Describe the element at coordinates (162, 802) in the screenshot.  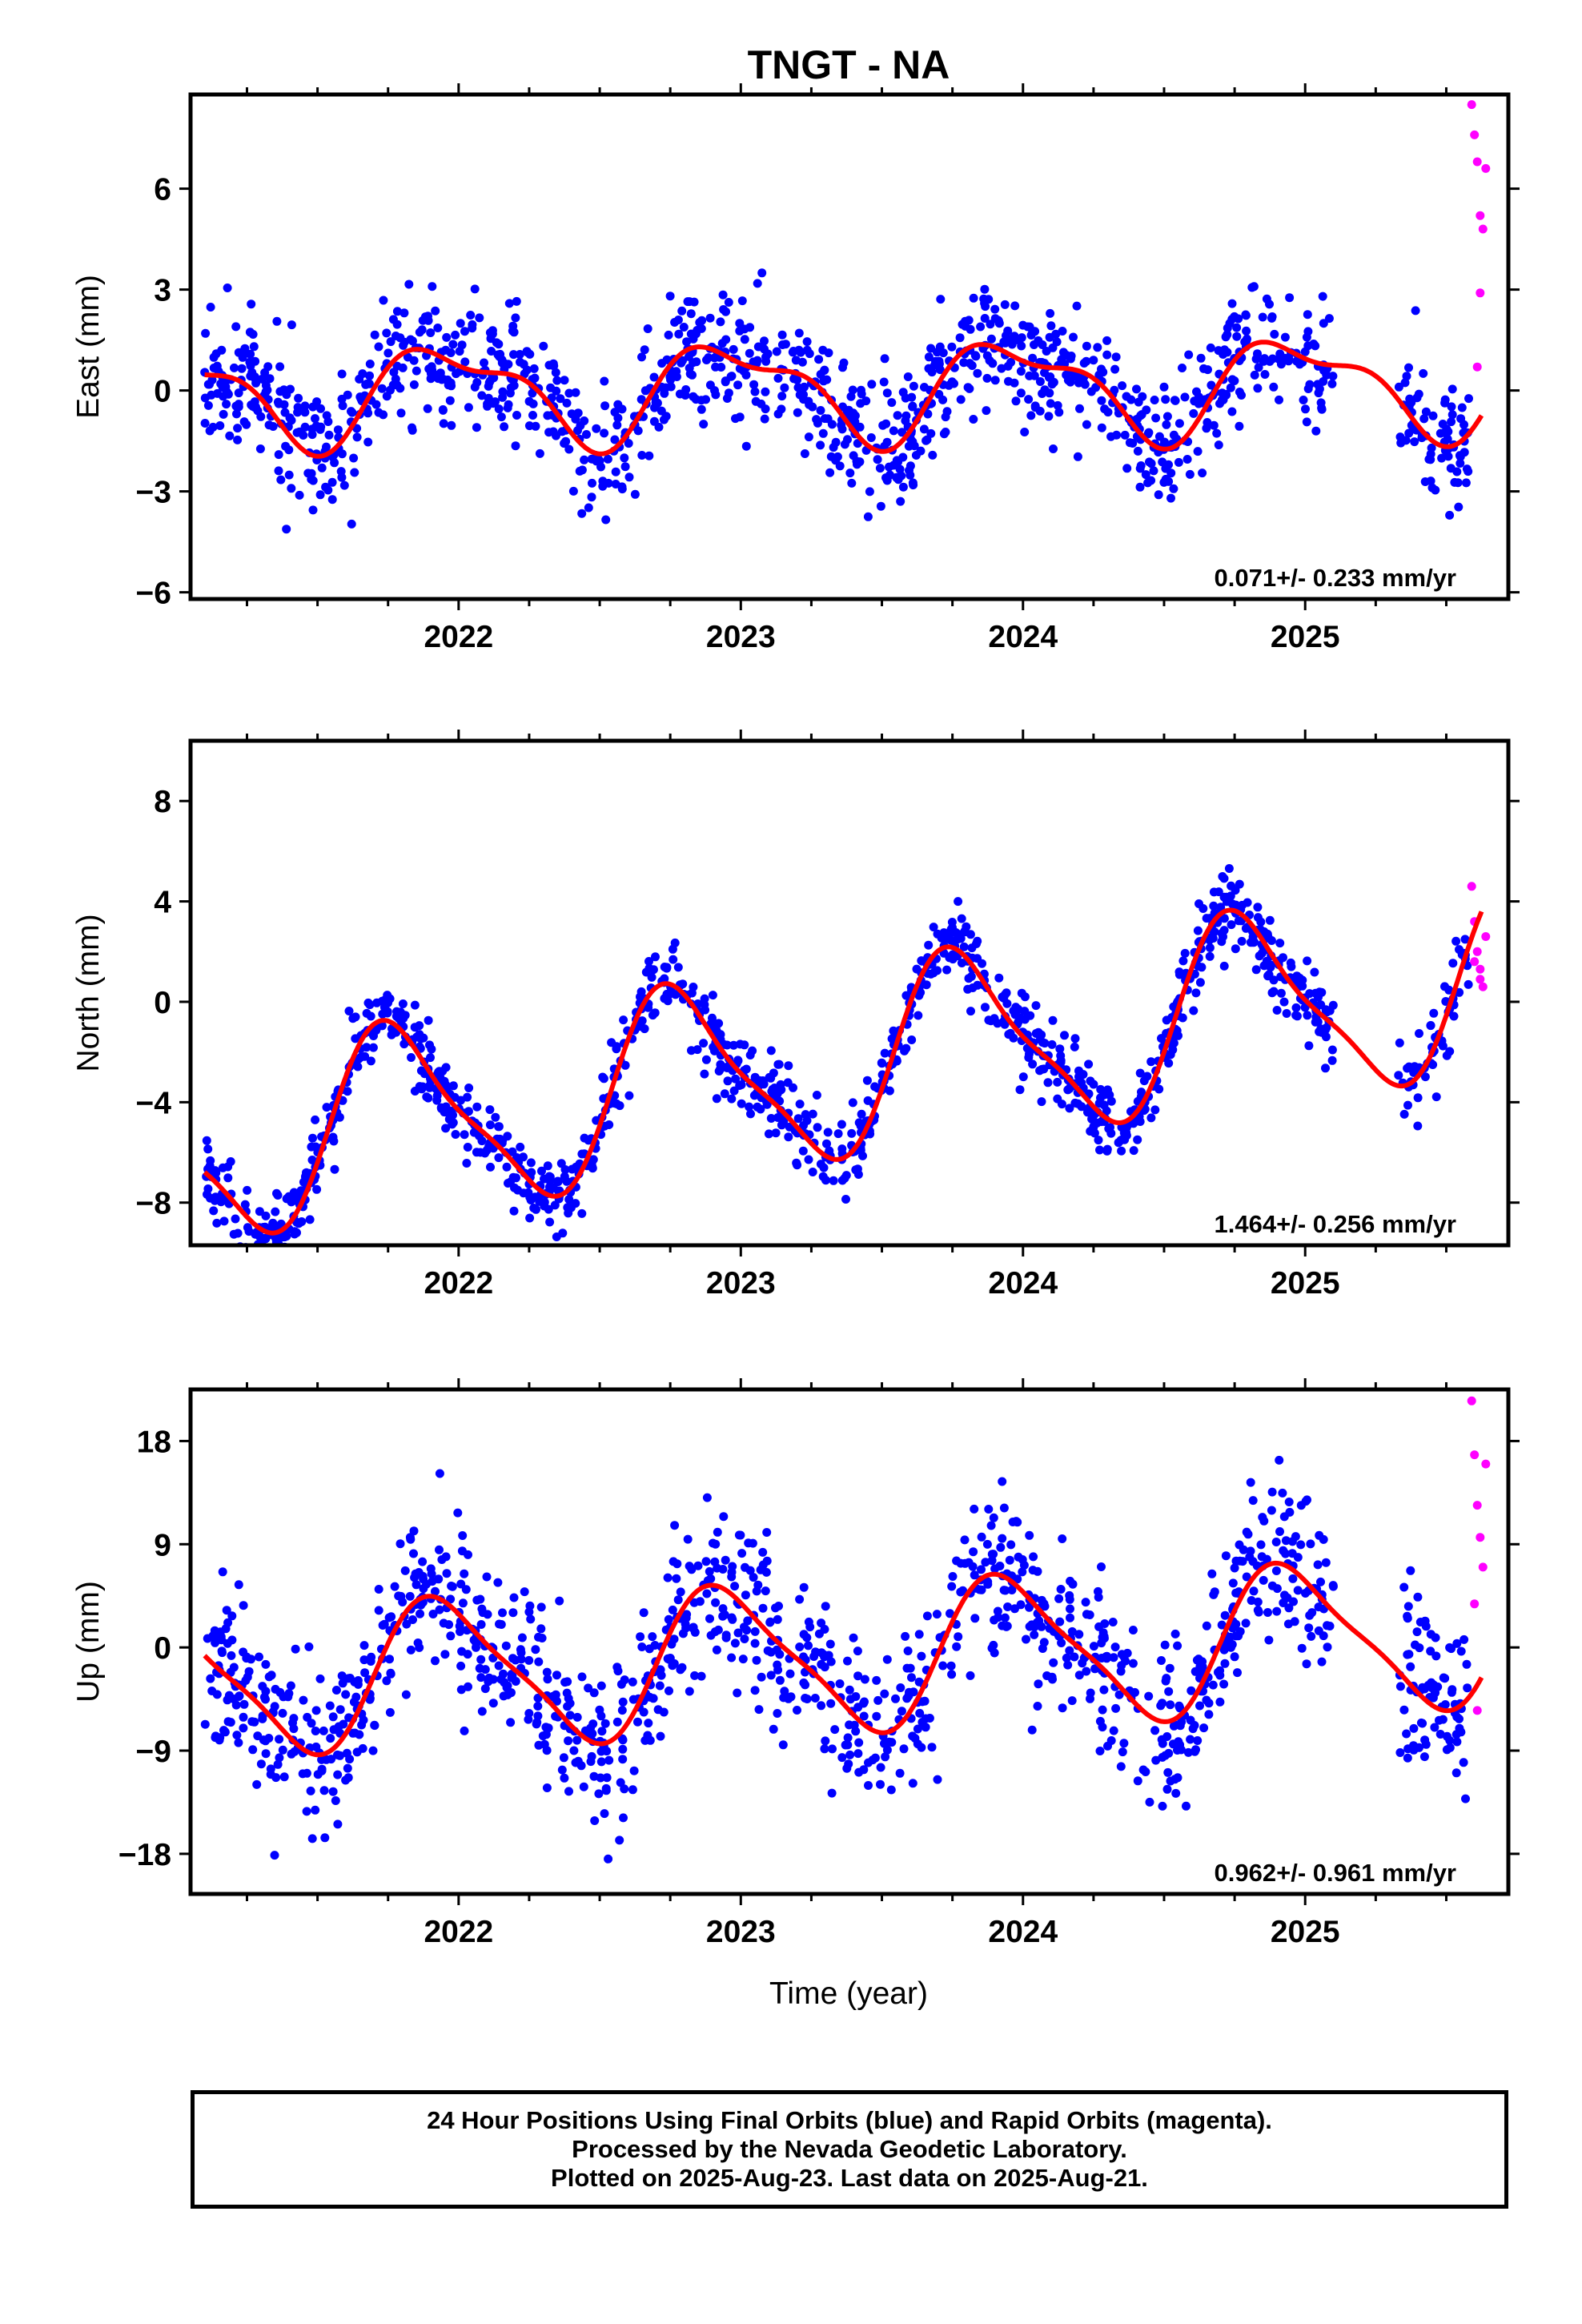
I see `north-y-tick-label: 8` at that location.